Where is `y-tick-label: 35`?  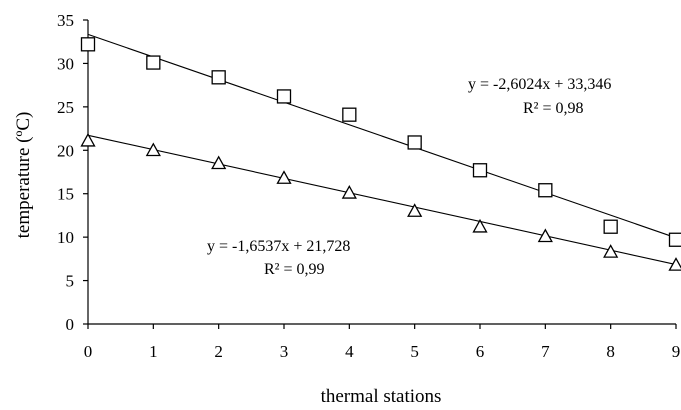 y-tick-label: 35 is located at coordinates (65, 20).